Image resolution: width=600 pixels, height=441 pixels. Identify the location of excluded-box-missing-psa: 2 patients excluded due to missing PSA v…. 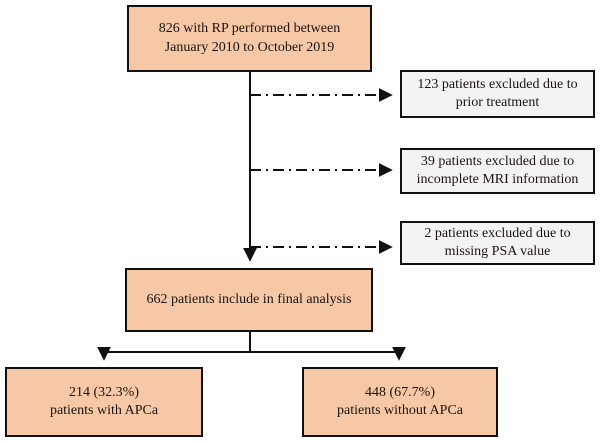
(497, 243).